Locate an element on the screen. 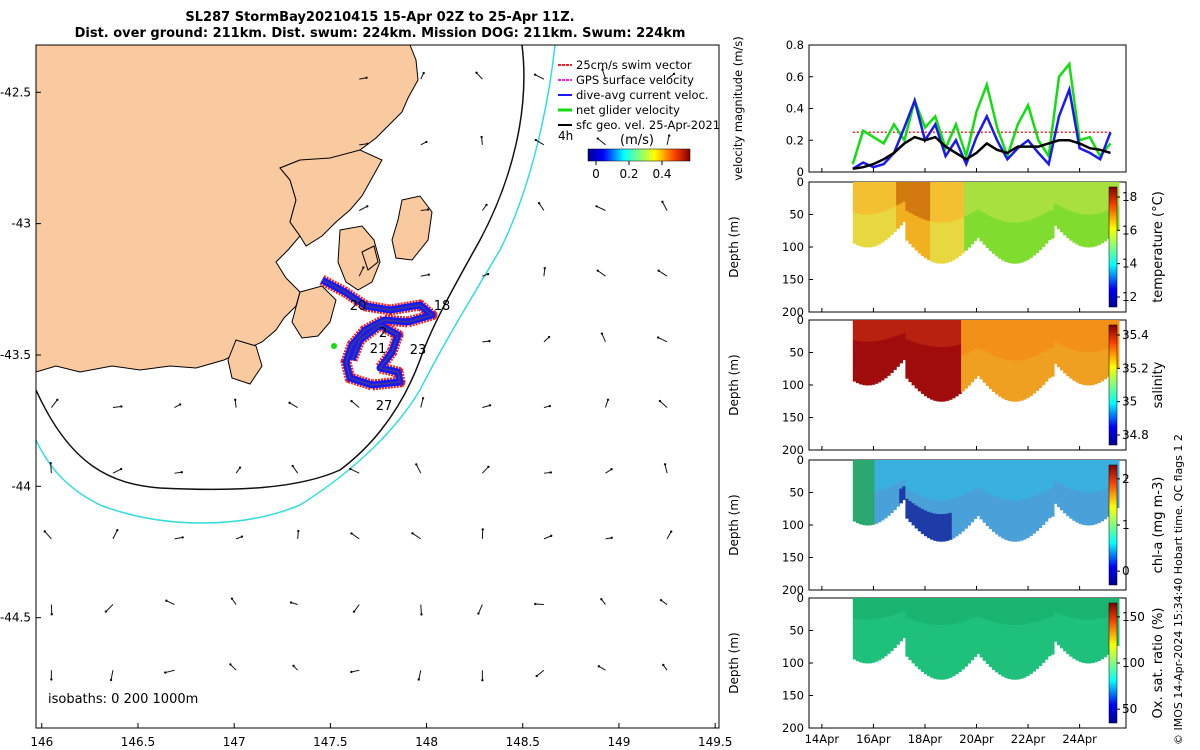 The height and width of the screenshot is (750, 1200). x-tick-label: 149.5 is located at coordinates (715, 742).